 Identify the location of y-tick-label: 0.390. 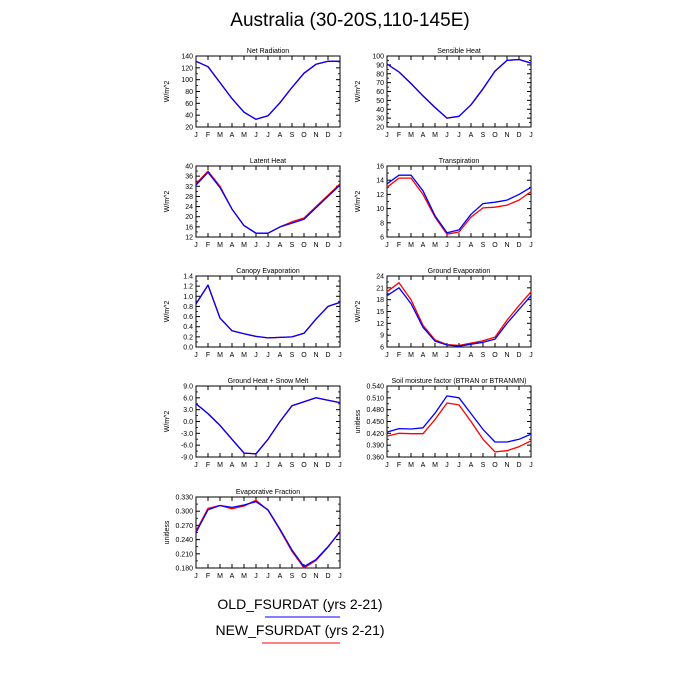
(375, 446).